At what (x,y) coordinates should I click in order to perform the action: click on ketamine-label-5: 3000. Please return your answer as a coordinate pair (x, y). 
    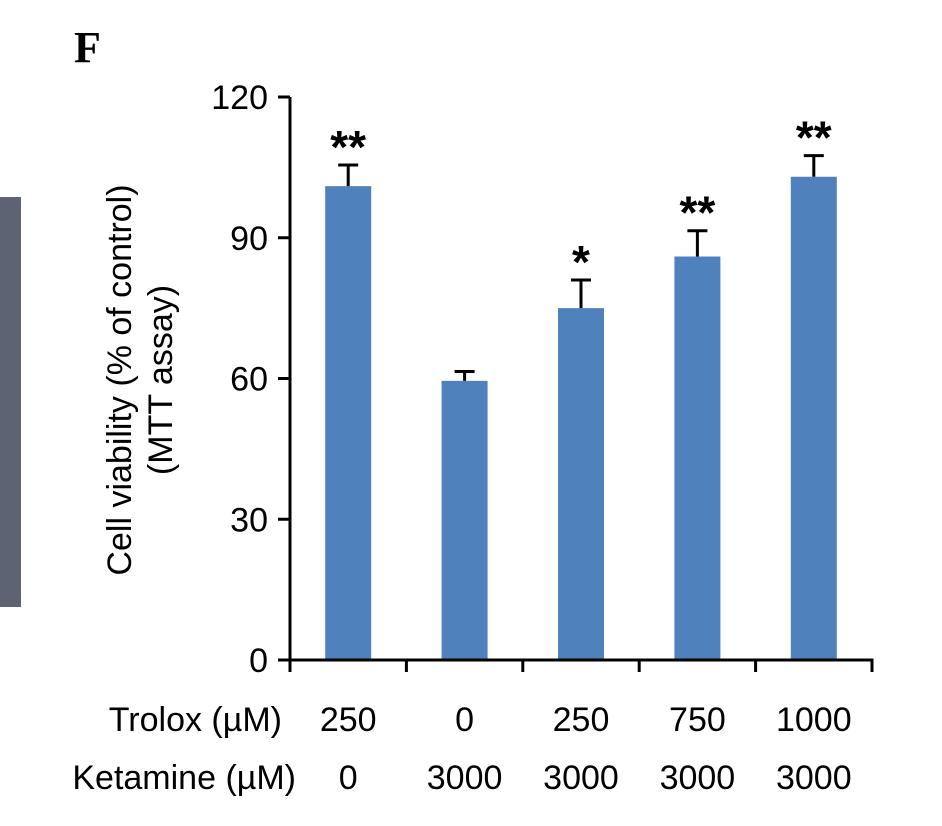
    Looking at the image, I should click on (814, 778).